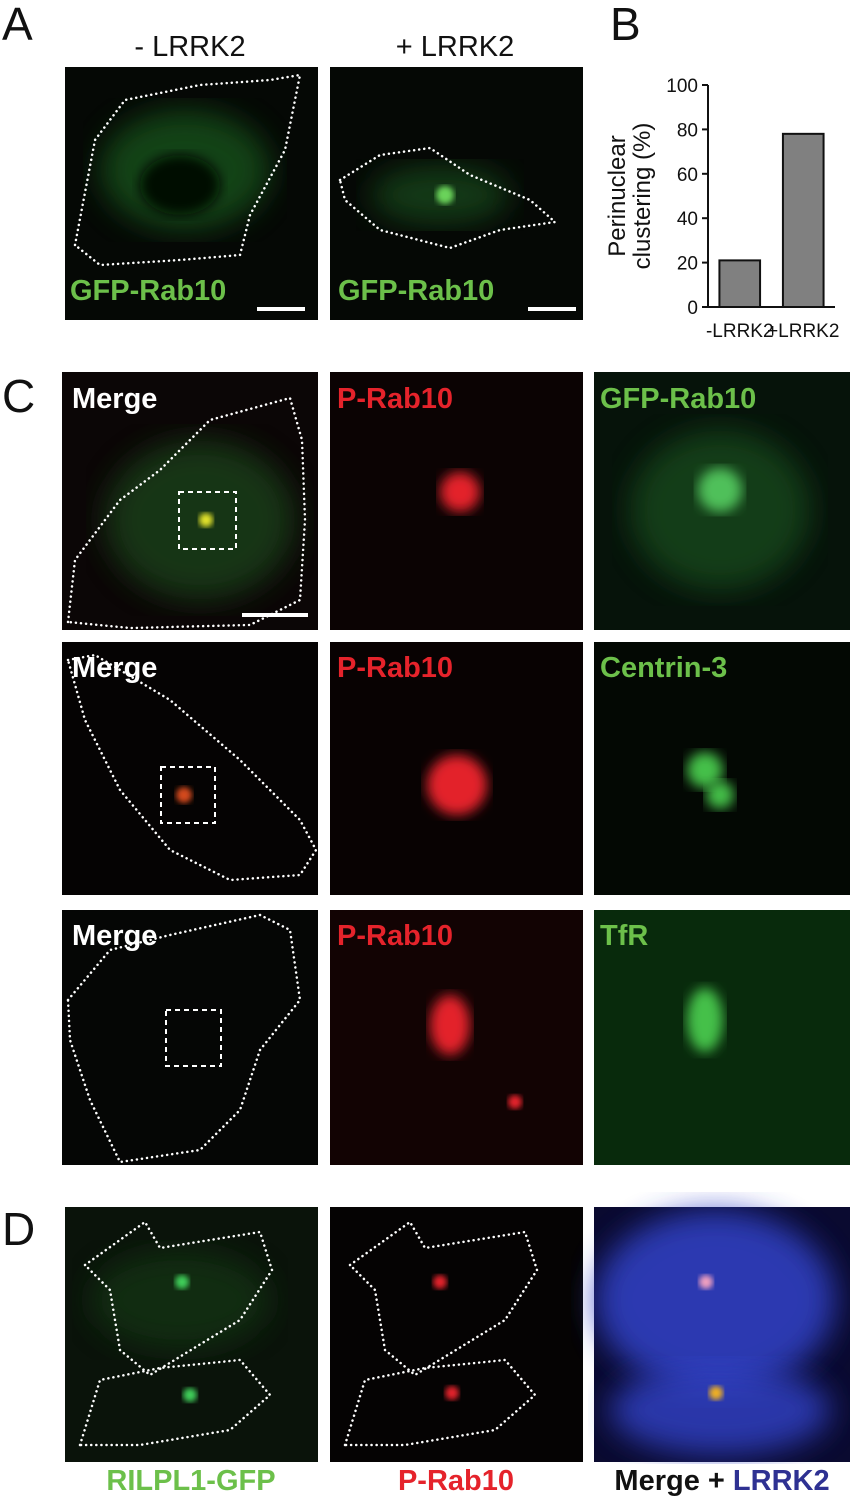 This screenshot has width=850, height=1500. I want to click on image-label: Merge + LRRK2, so click(721, 1481).